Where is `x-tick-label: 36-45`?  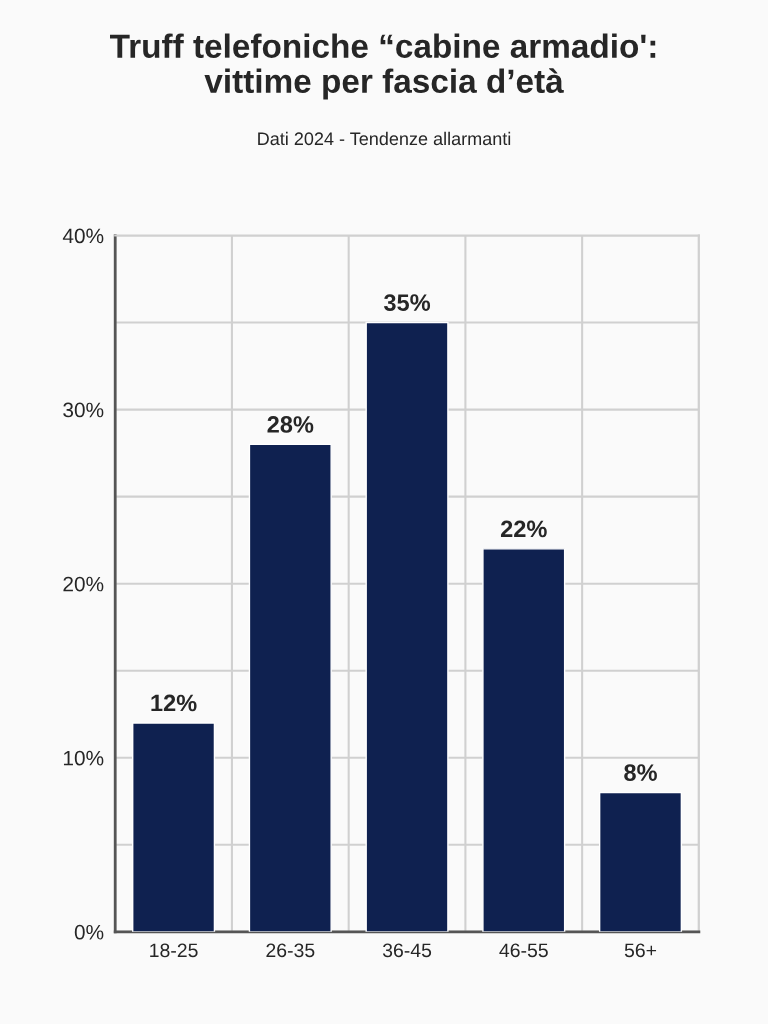
x-tick-label: 36-45 is located at coordinates (407, 950).